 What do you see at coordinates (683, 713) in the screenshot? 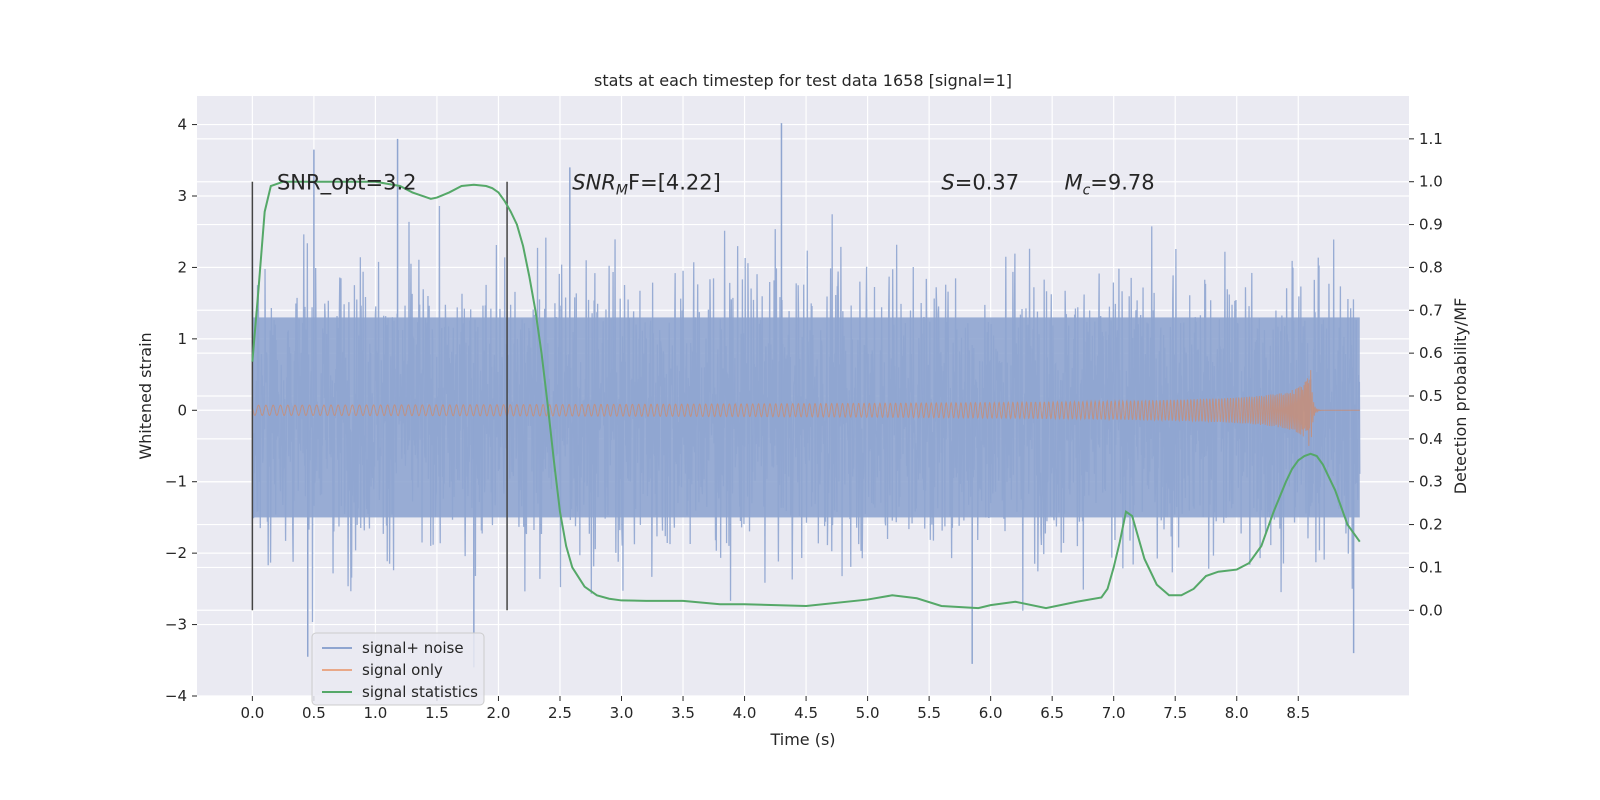
I see `x-tick-label-7: 3.5` at bounding box center [683, 713].